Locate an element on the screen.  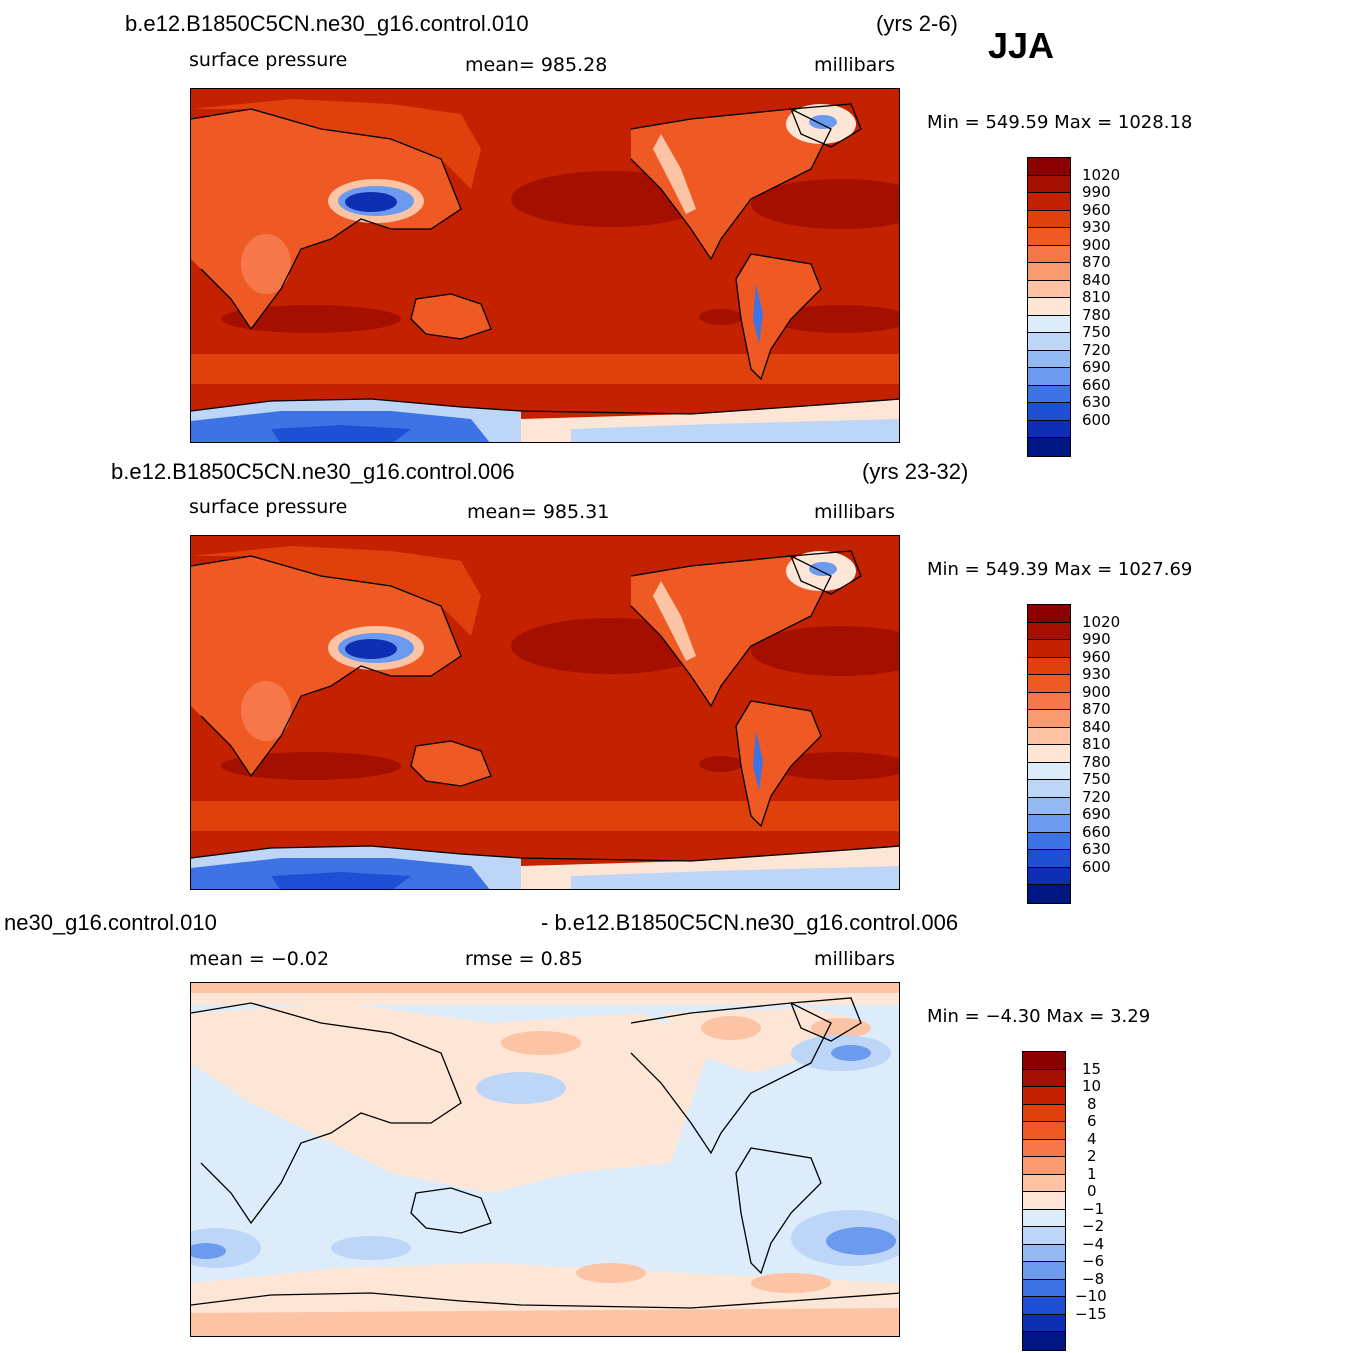
panel1-colorbar is located at coordinates (1049, 307).